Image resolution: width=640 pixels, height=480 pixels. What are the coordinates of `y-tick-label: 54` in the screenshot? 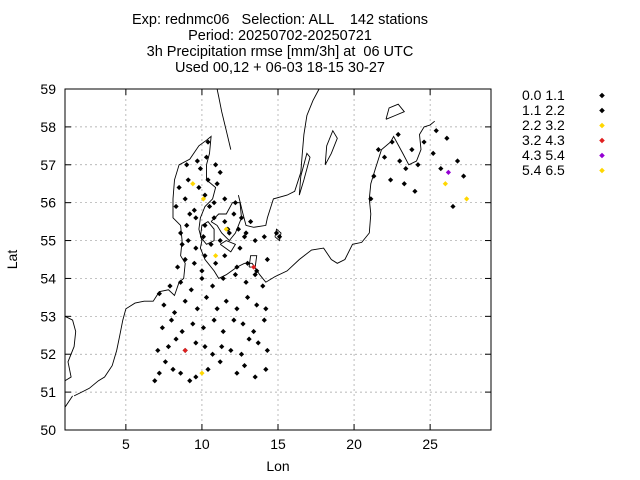 It's located at (48, 278).